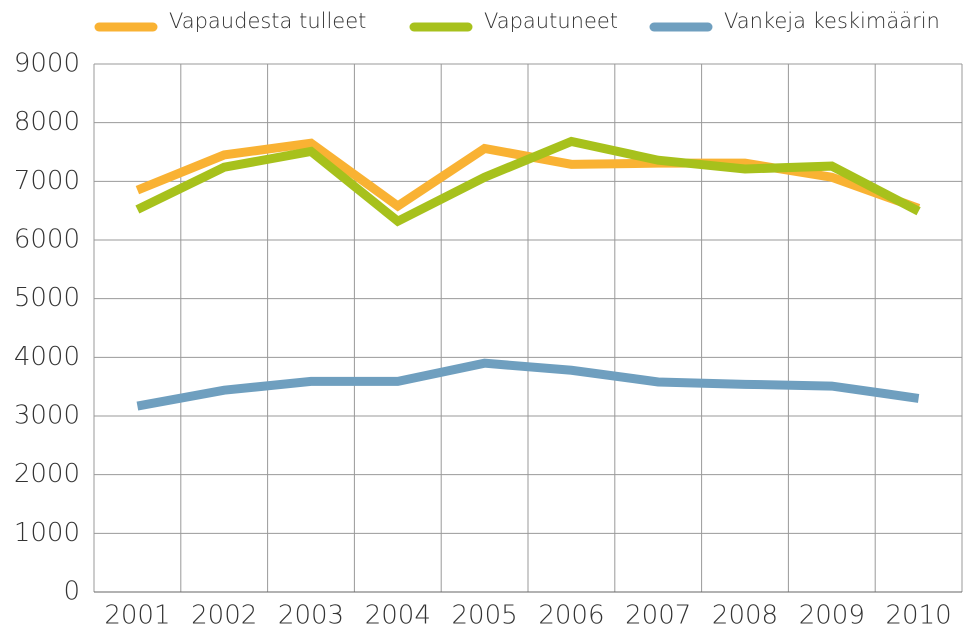  Describe the element at coordinates (551, 21) in the screenshot. I see `legend-label: Vapautuneet` at that location.